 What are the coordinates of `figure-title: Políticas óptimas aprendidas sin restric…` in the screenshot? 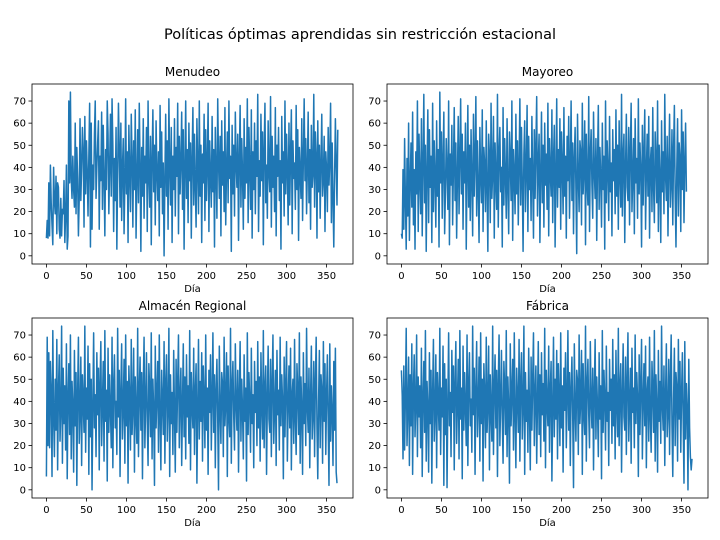 It's located at (360, 35).